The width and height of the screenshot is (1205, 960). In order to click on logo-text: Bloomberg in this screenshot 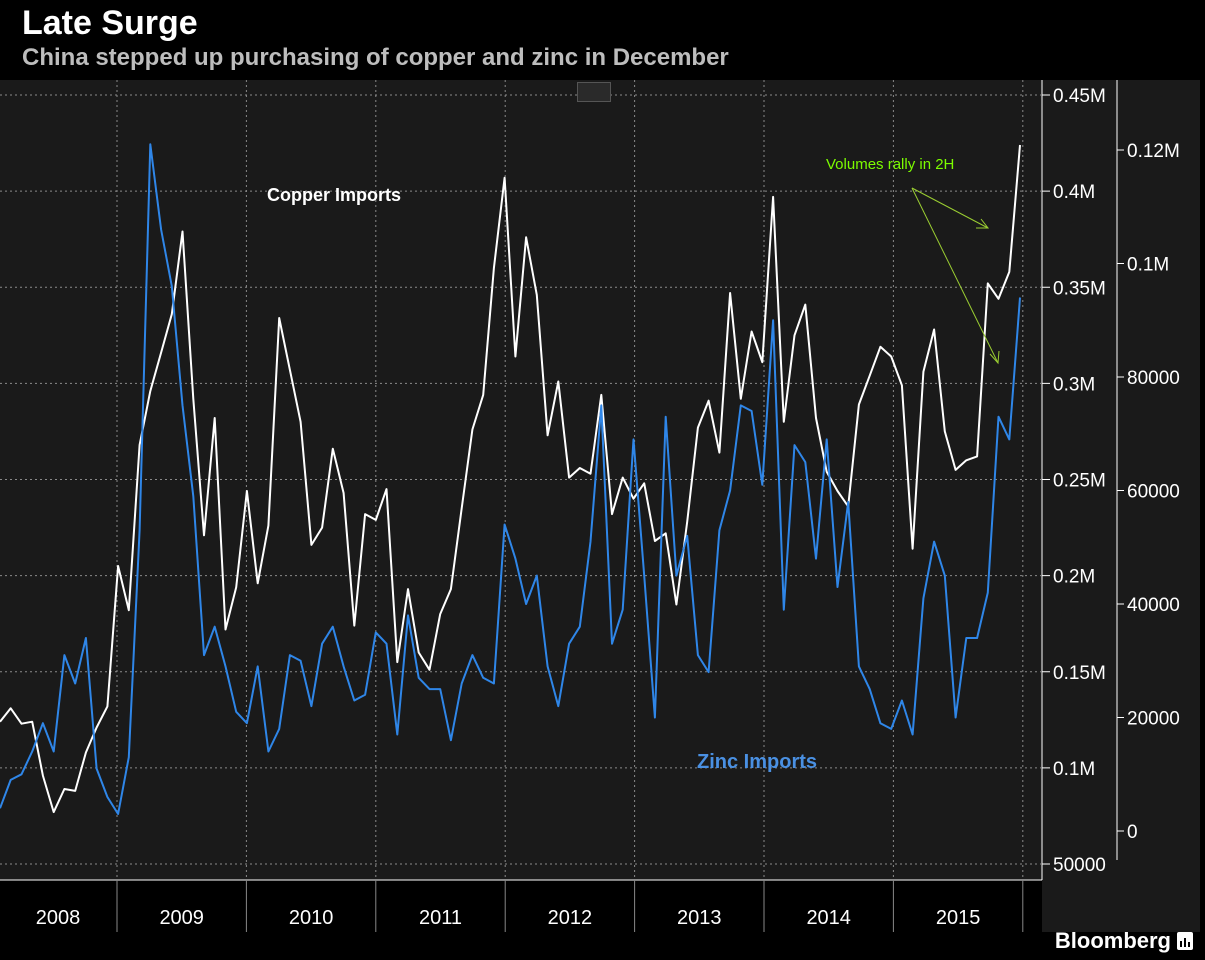, I will do `click(1112, 940)`.